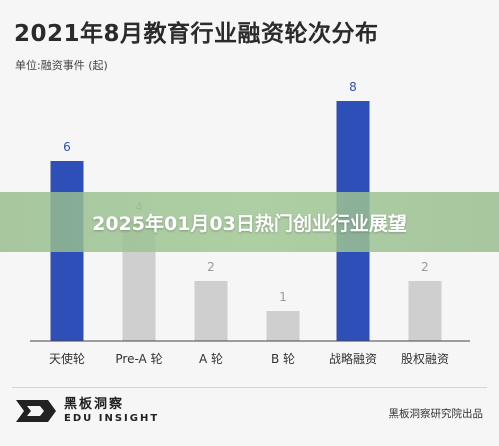 The image size is (499, 446). I want to click on data-label-3: 1, so click(283, 297).